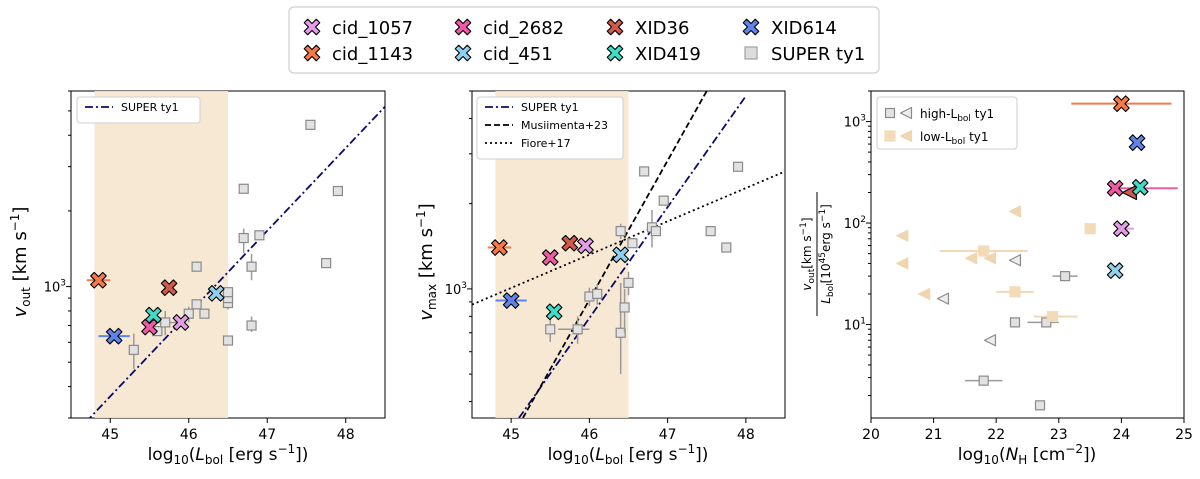 This screenshot has width=1200, height=479. I want to click on fit-line-super-ty1, so click(632, 256).